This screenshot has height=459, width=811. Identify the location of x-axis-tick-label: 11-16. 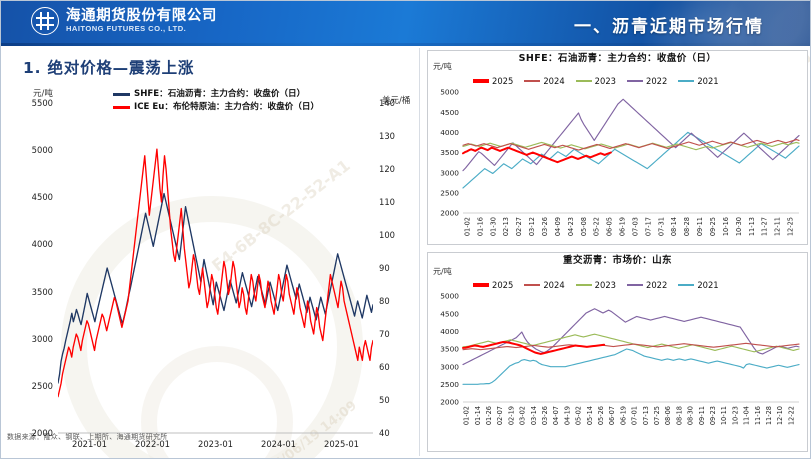
(758, 415).